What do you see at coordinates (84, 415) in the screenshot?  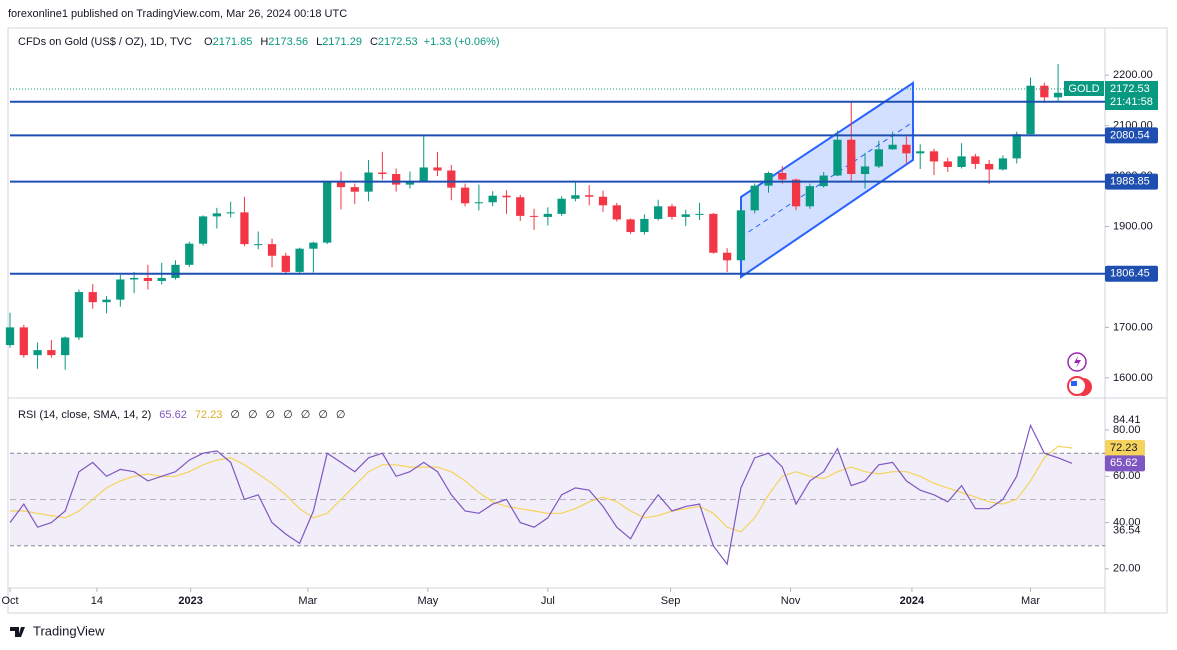 I see `indicator-title: RSI (14, close, SMA, 14, 2)` at bounding box center [84, 415].